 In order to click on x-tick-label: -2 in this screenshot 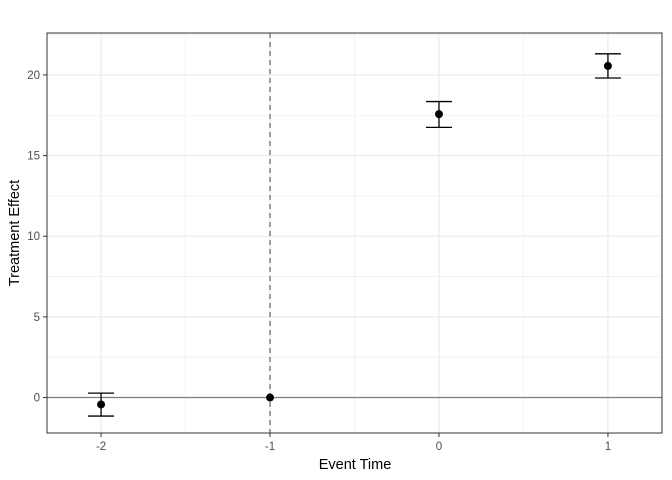, I will do `click(101, 447)`.